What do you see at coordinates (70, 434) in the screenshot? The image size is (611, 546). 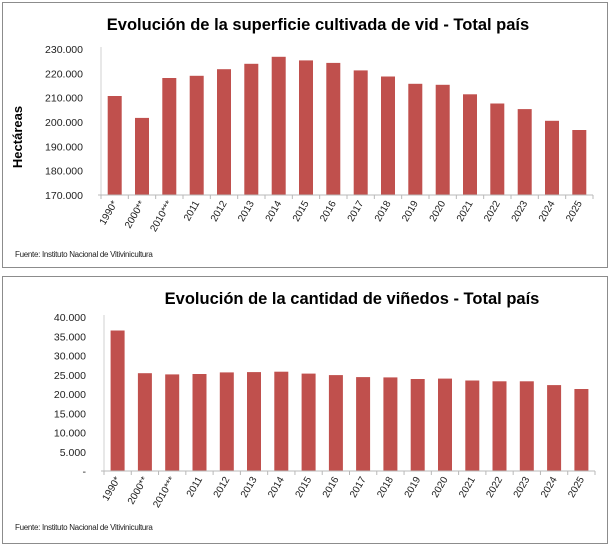 I see `y-tick-label: 10.000` at bounding box center [70, 434].